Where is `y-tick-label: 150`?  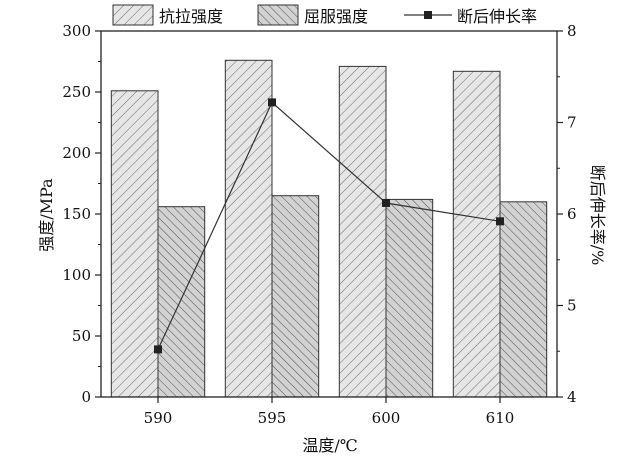
y-tick-label: 150 is located at coordinates (76, 214).